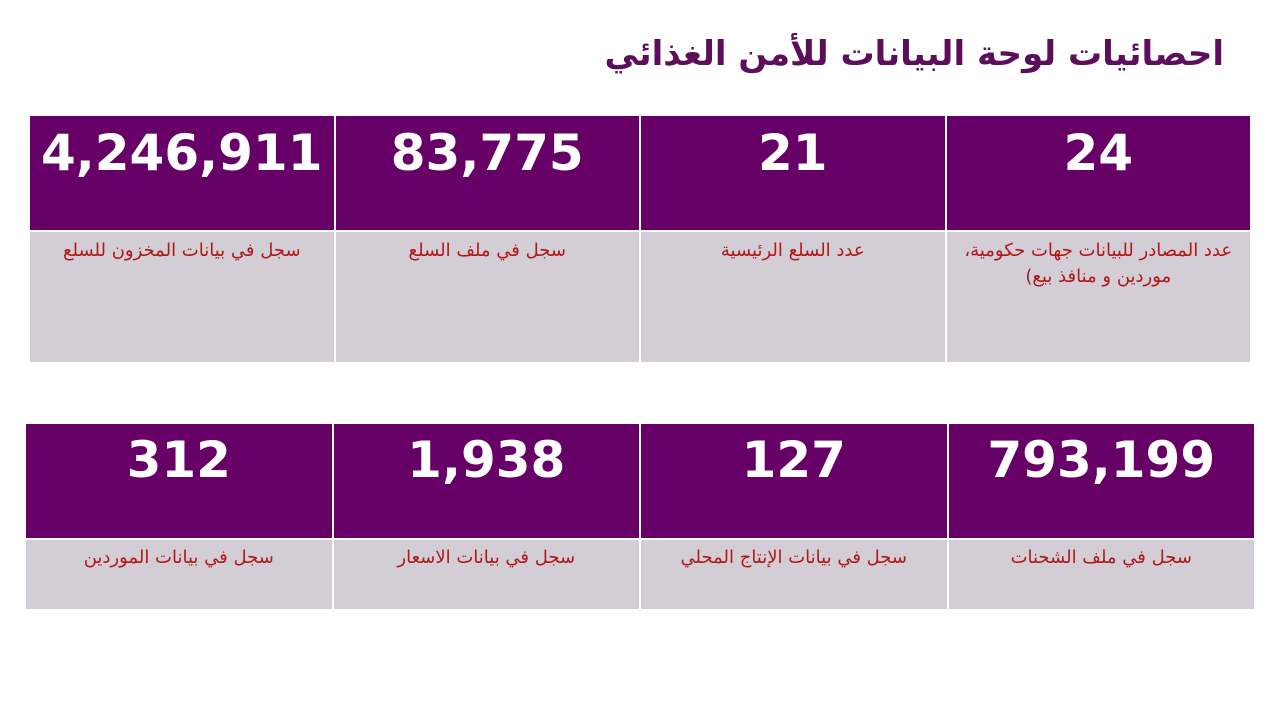 The width and height of the screenshot is (1280, 720). Describe the element at coordinates (179, 574) in the screenshot. I see `stat-label-supplier-records: سجل في بيانات الموردين` at that location.